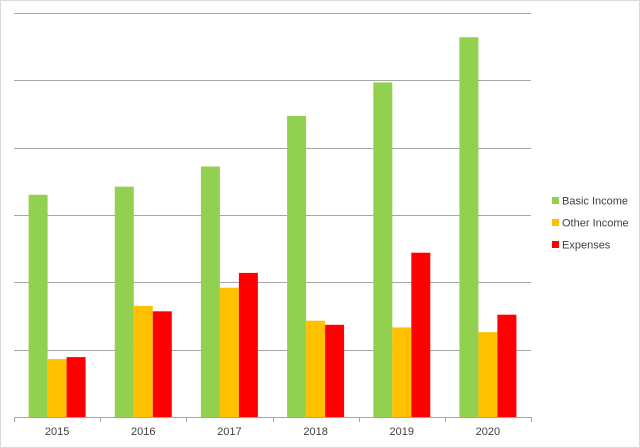 The width and height of the screenshot is (640, 448). I want to click on x-axis: 2015 2016 2017 2018 2019 2020, so click(273, 427).